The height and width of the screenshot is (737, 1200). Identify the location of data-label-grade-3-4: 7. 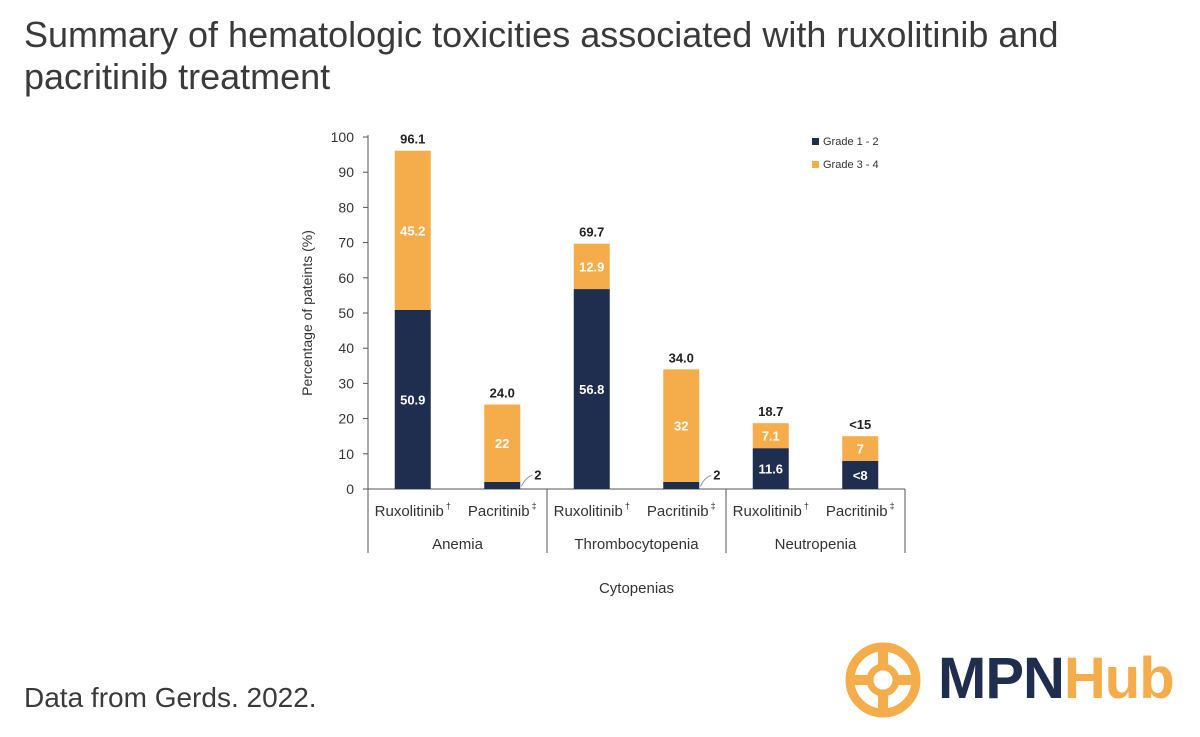
(860, 449).